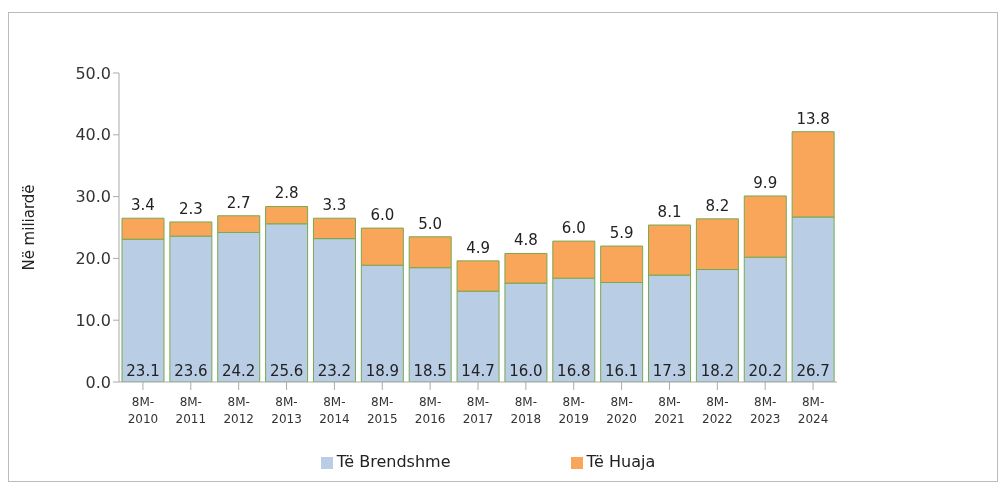  What do you see at coordinates (382, 371) in the screenshot?
I see `data-label: 18.9` at bounding box center [382, 371].